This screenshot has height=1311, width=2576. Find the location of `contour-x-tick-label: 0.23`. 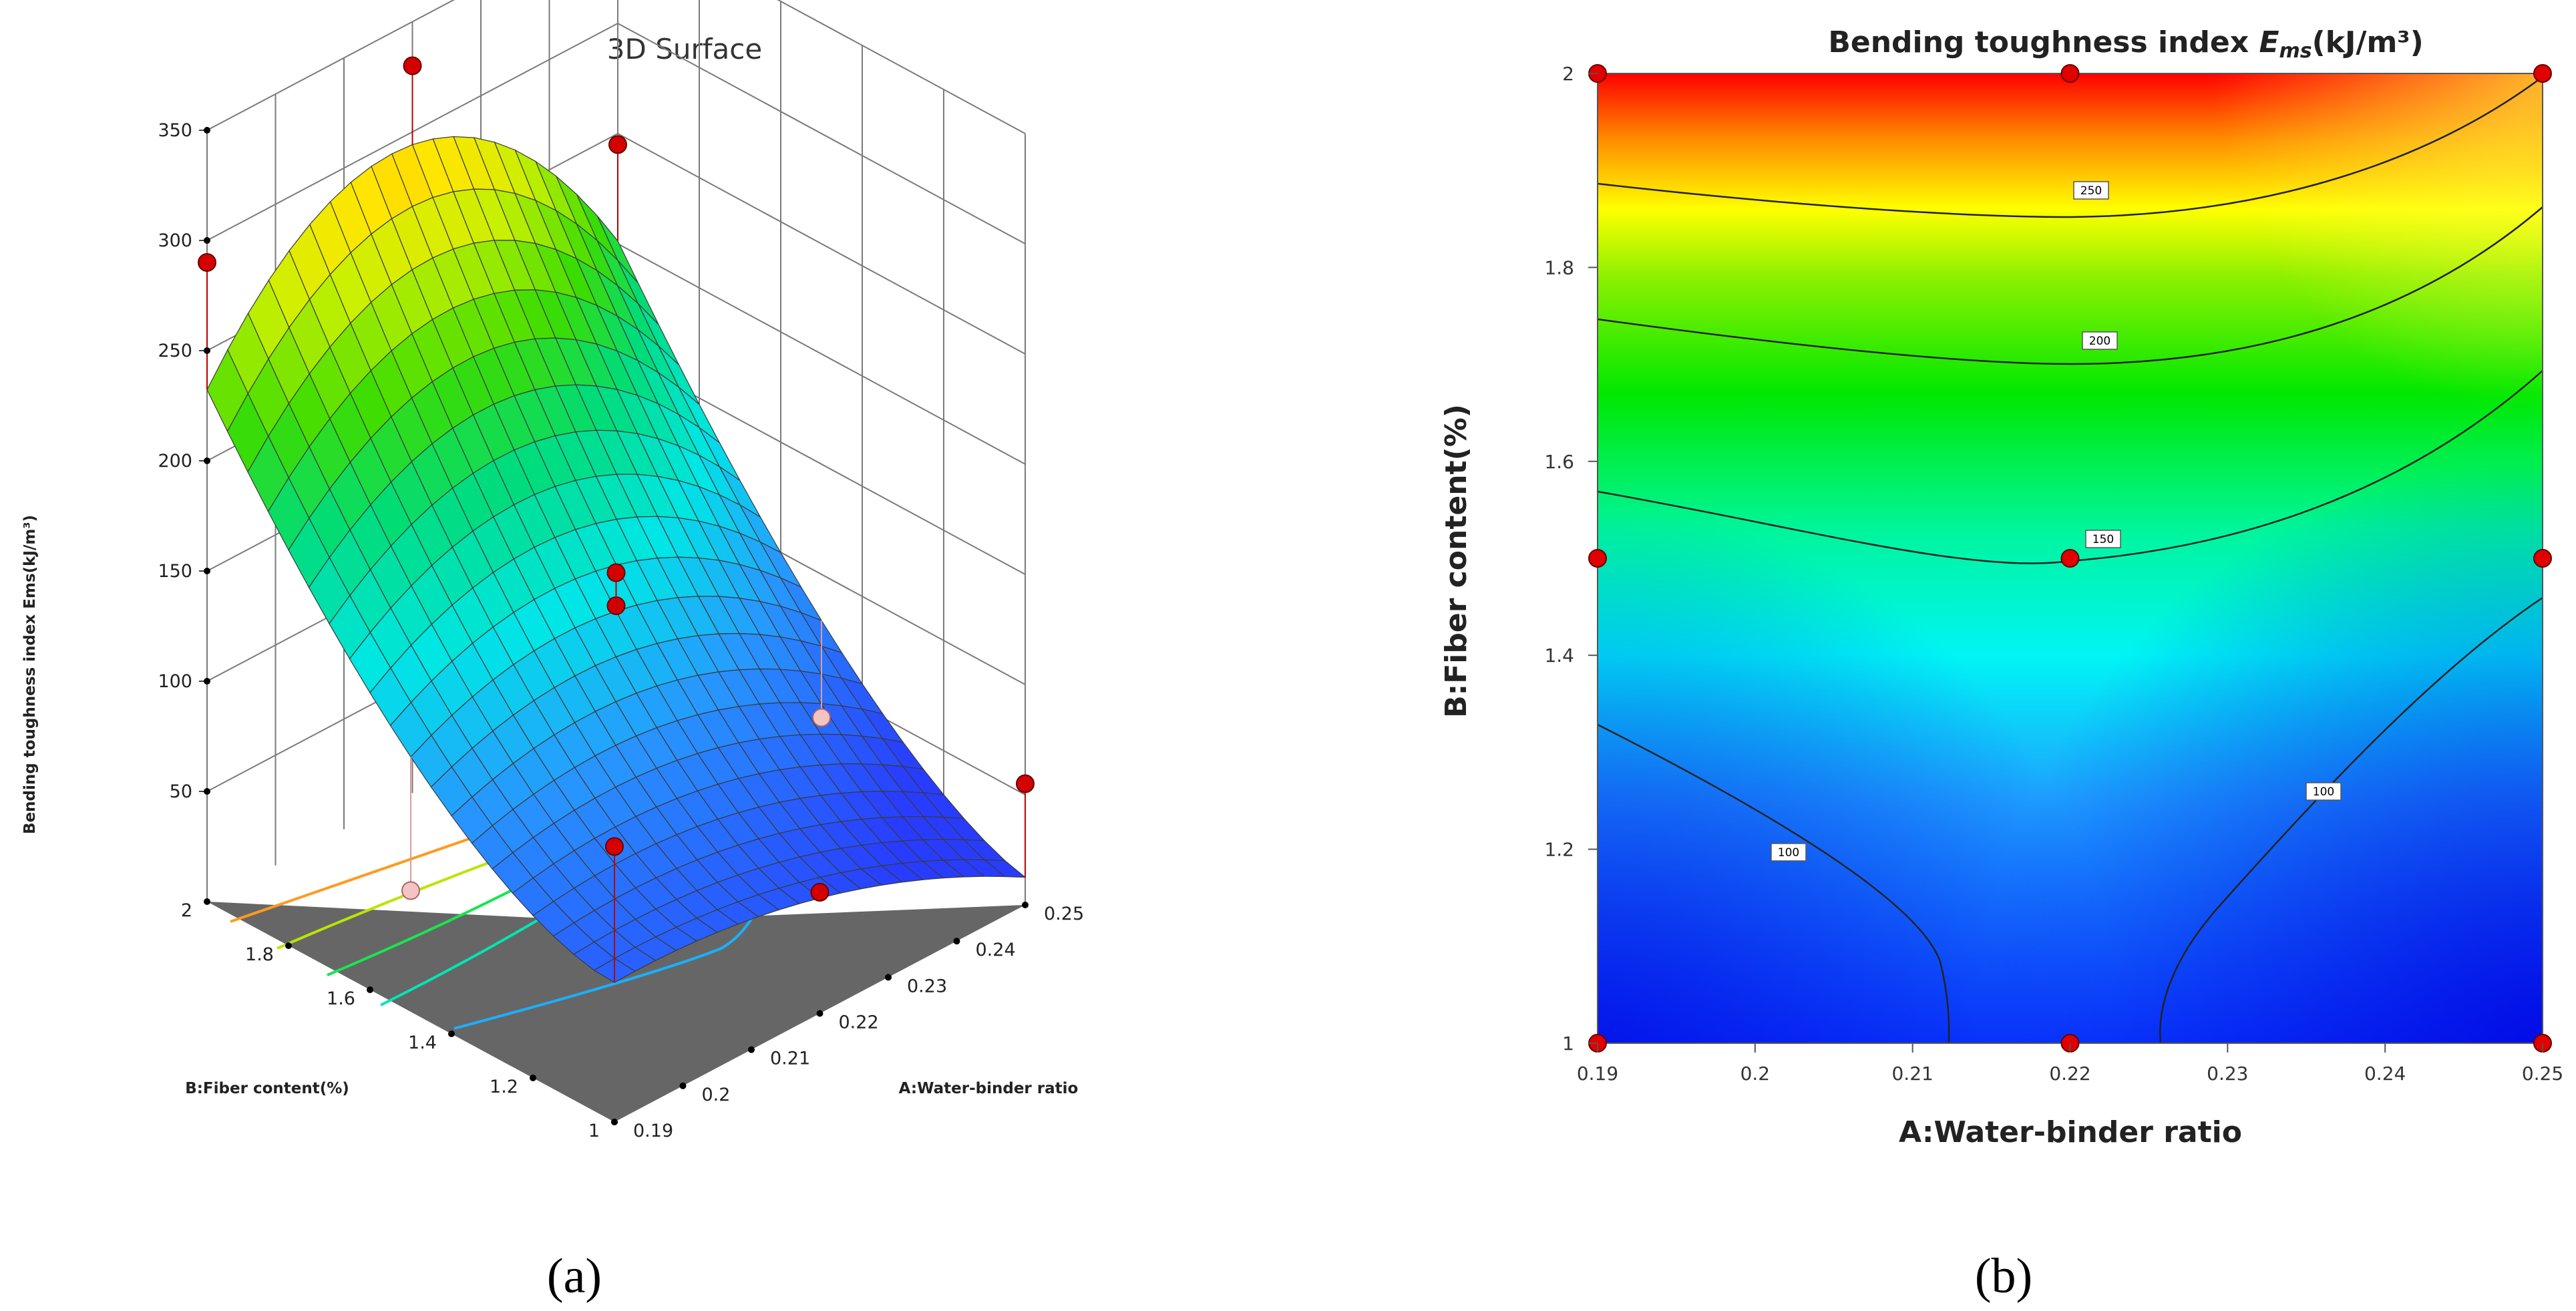

contour-x-tick-label: 0.23 is located at coordinates (2227, 1074).